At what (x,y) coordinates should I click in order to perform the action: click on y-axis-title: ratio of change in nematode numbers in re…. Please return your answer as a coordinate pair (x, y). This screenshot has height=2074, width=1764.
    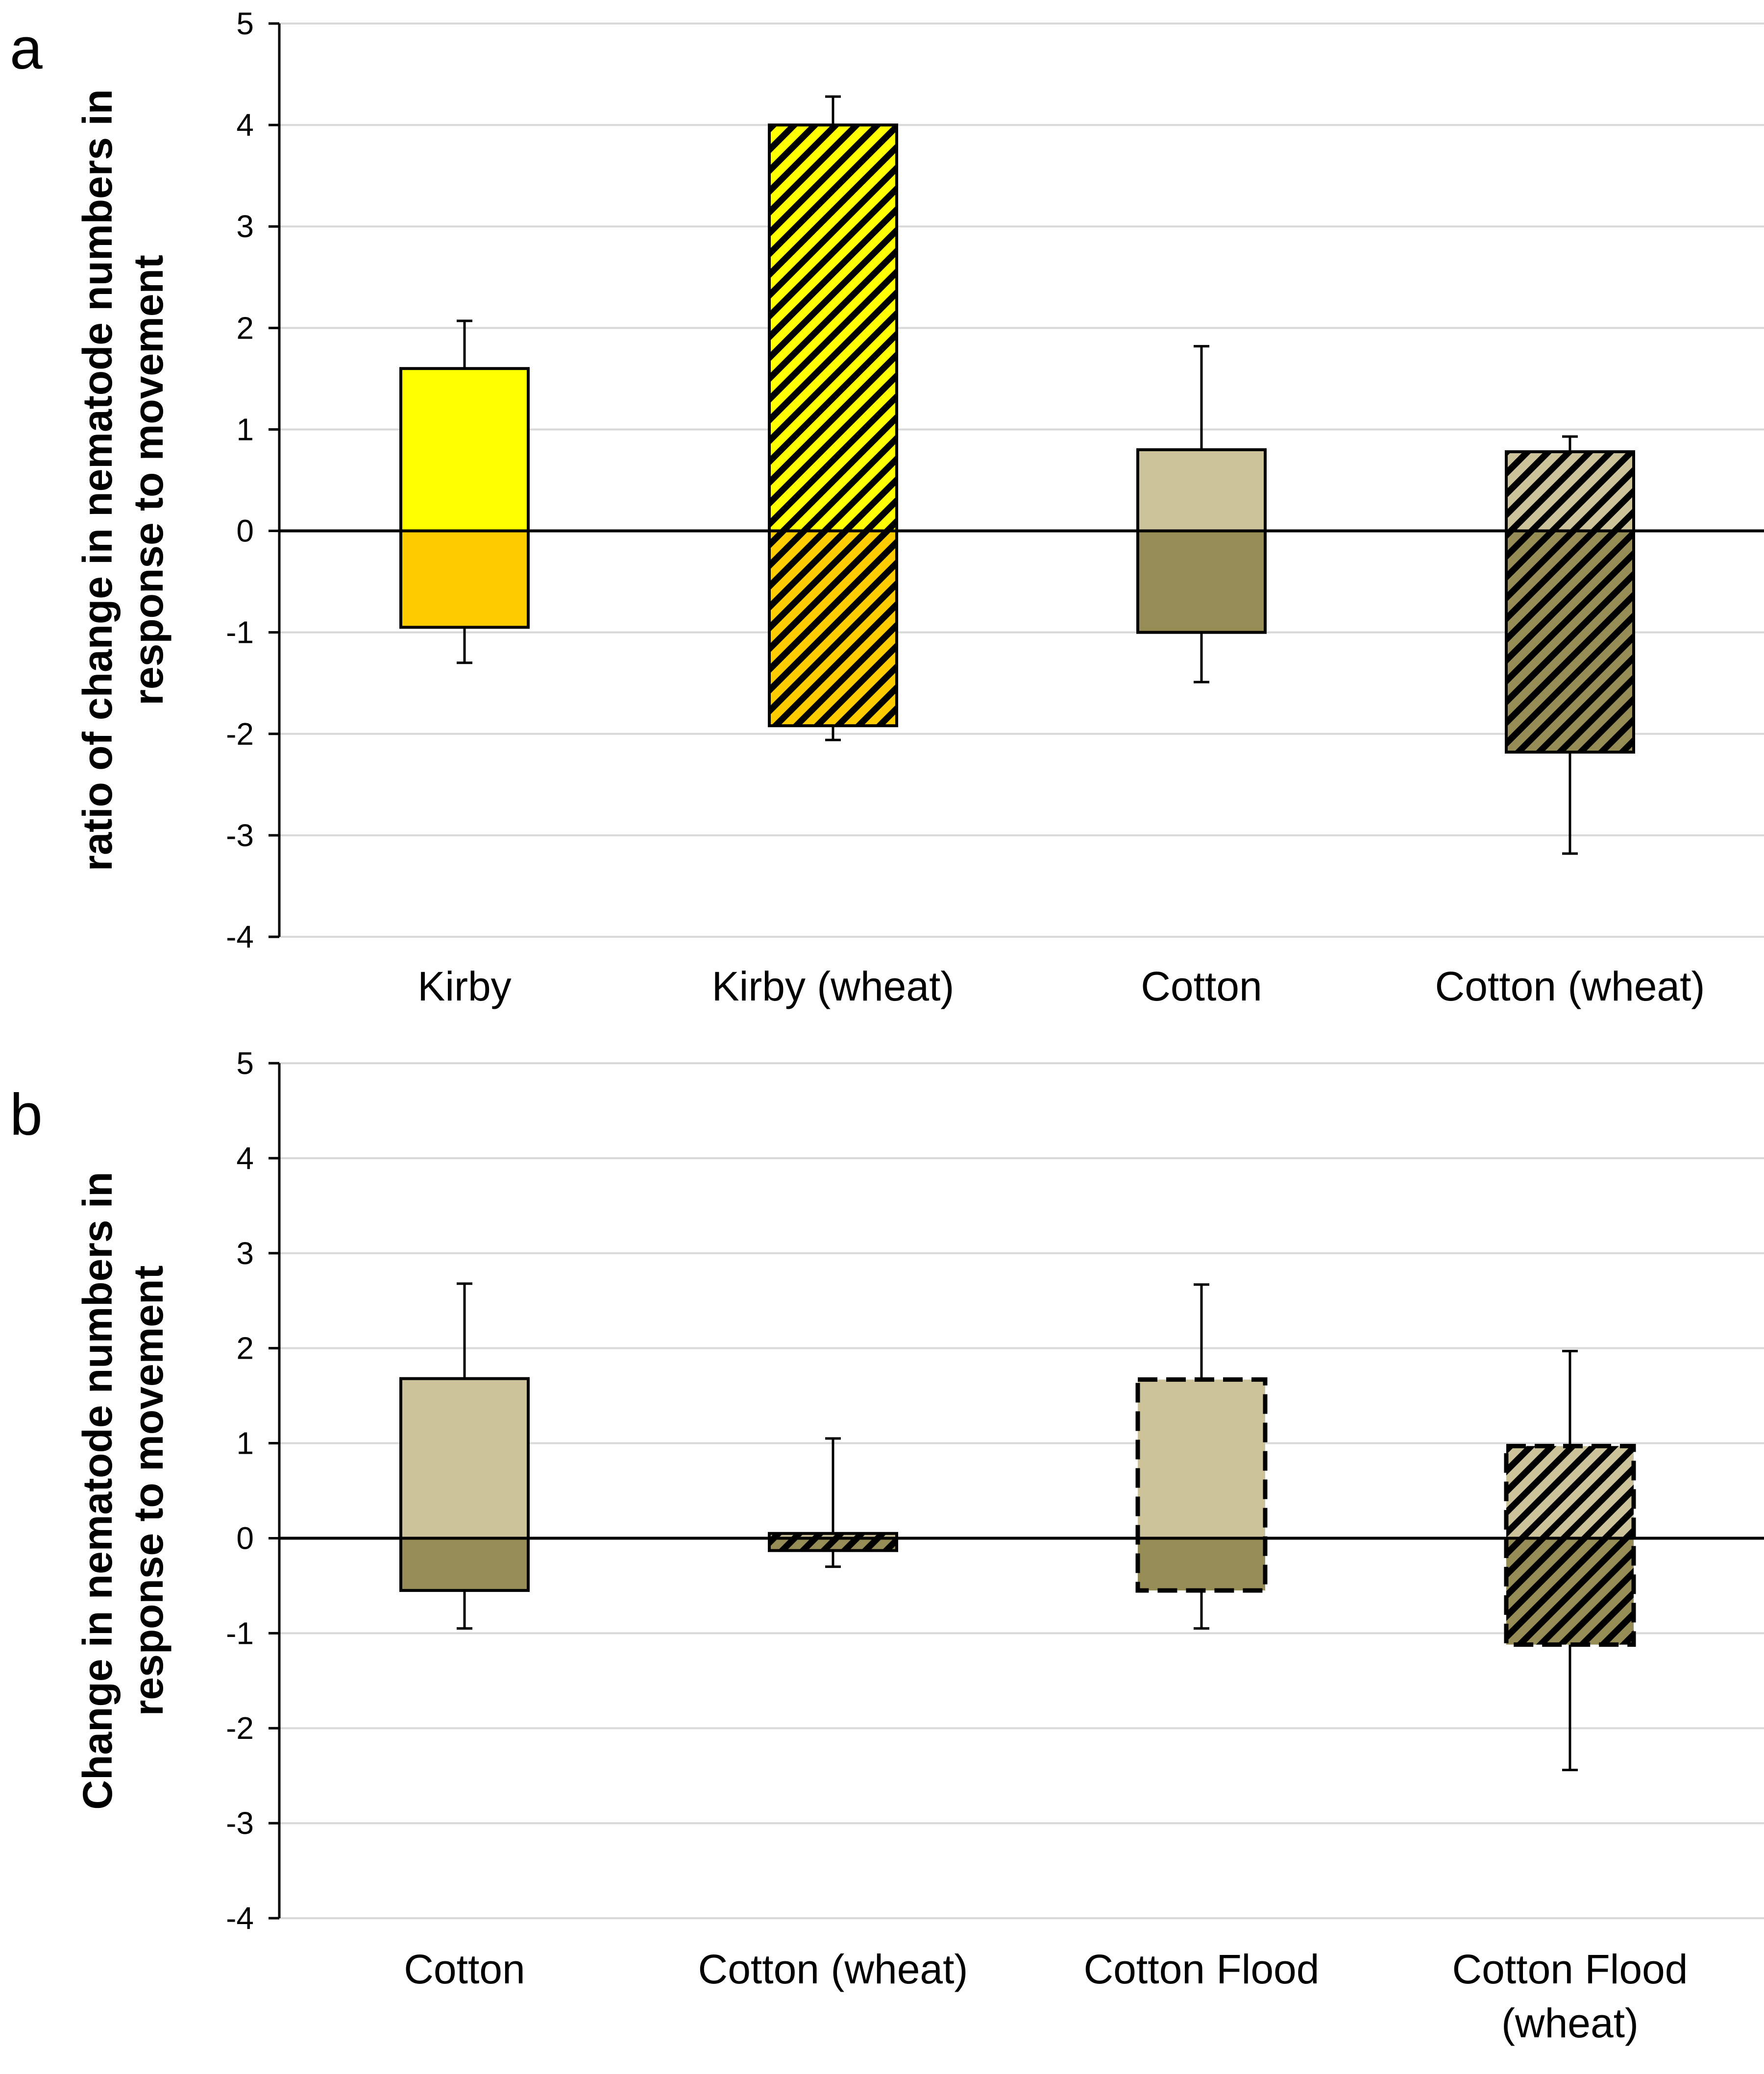
    Looking at the image, I should click on (123, 480).